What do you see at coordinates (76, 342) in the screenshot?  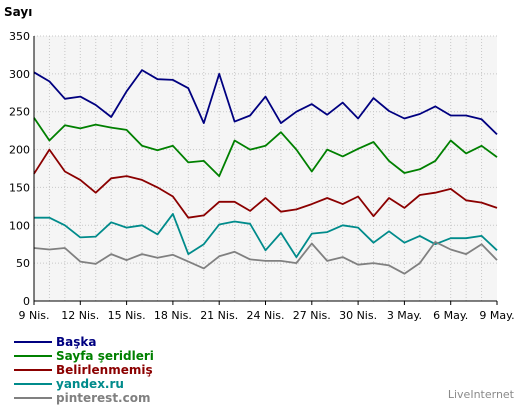 I see `legend-label: Başka` at bounding box center [76, 342].